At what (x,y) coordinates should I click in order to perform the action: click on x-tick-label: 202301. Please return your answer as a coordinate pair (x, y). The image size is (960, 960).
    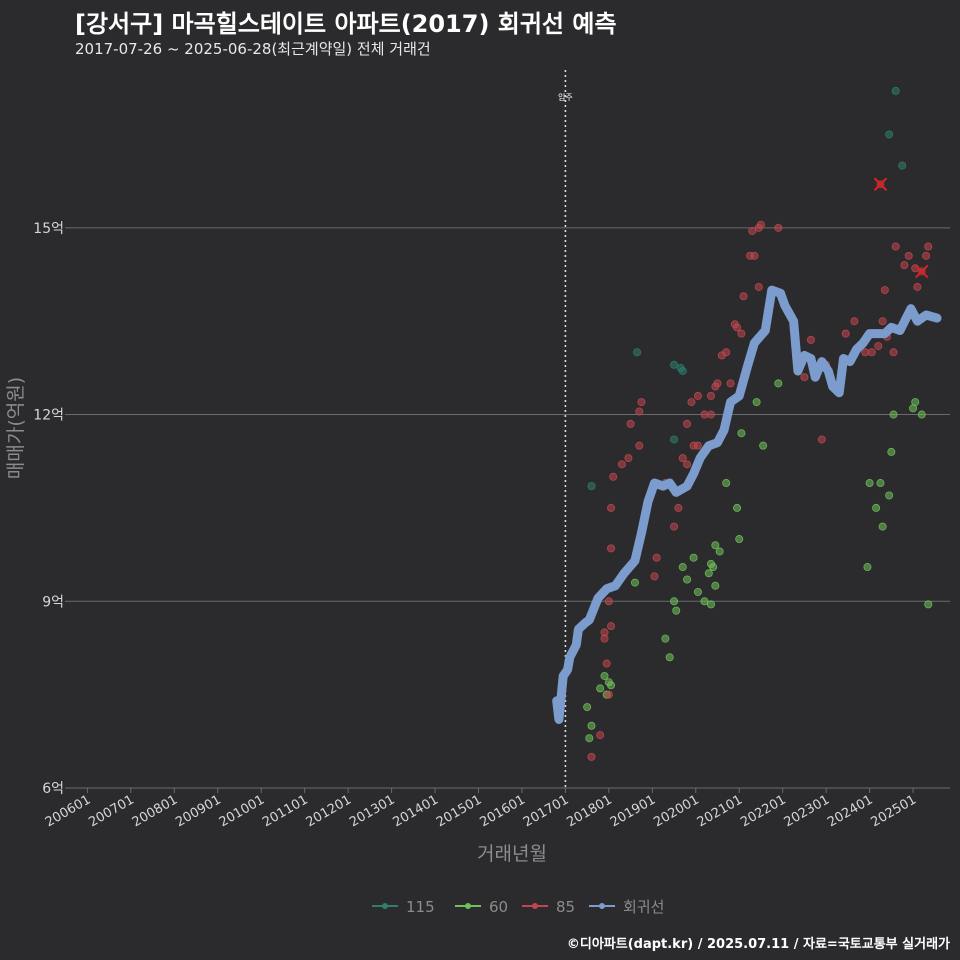
    Looking at the image, I should click on (807, 811).